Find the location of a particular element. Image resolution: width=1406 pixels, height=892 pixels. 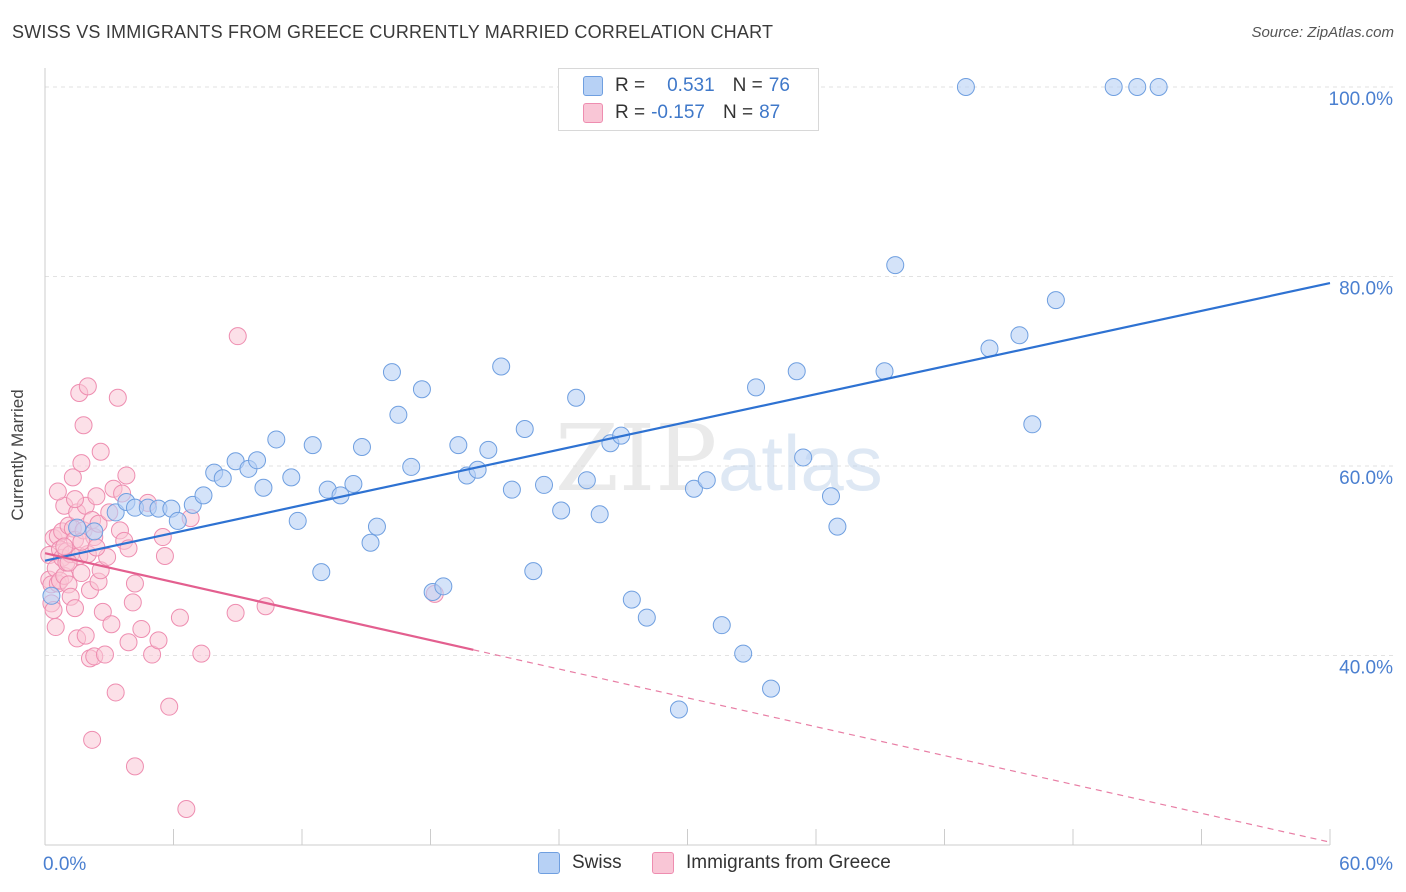

legend-item-swiss: Swiss is located at coordinates (580, 863).